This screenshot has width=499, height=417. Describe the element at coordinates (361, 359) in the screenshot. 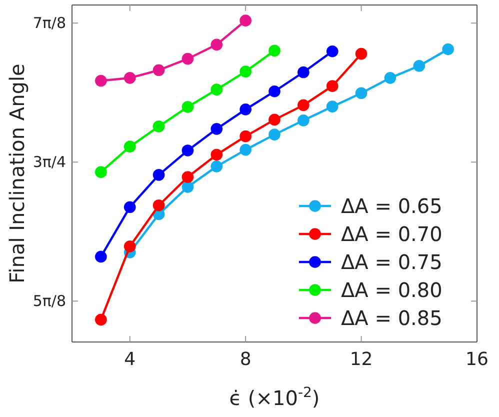

I see `x-tick-label: 12` at that location.